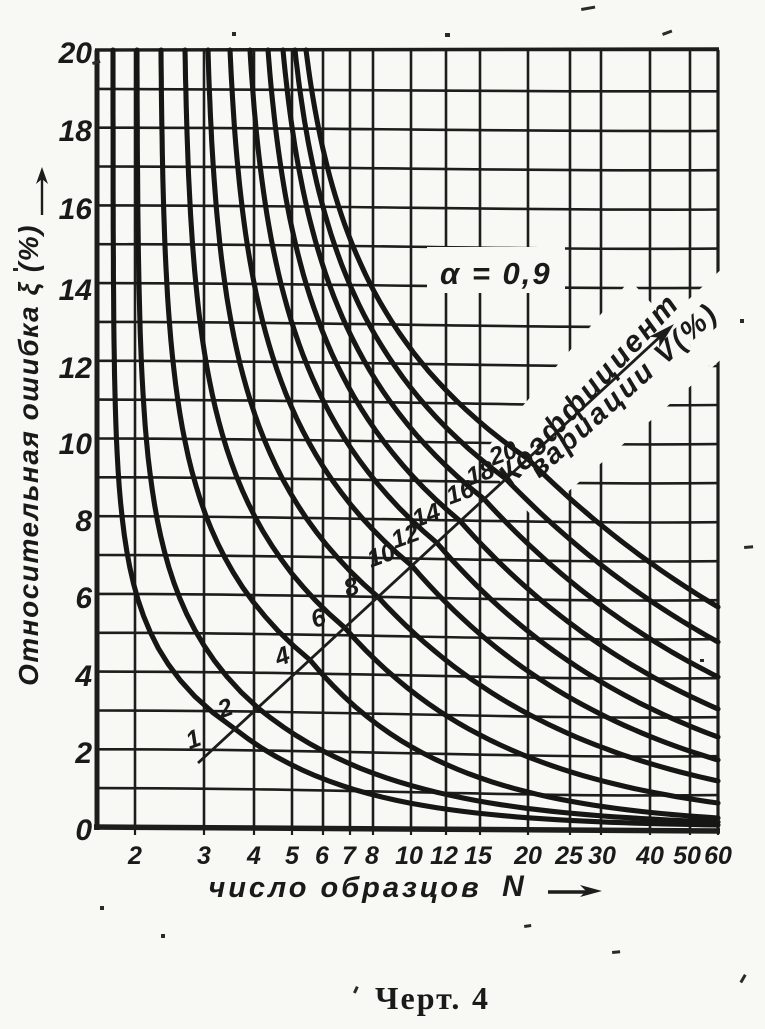 The width and height of the screenshot is (765, 1029). What do you see at coordinates (344, 888) in the screenshot?
I see `svg-text: число образцов` at bounding box center [344, 888].